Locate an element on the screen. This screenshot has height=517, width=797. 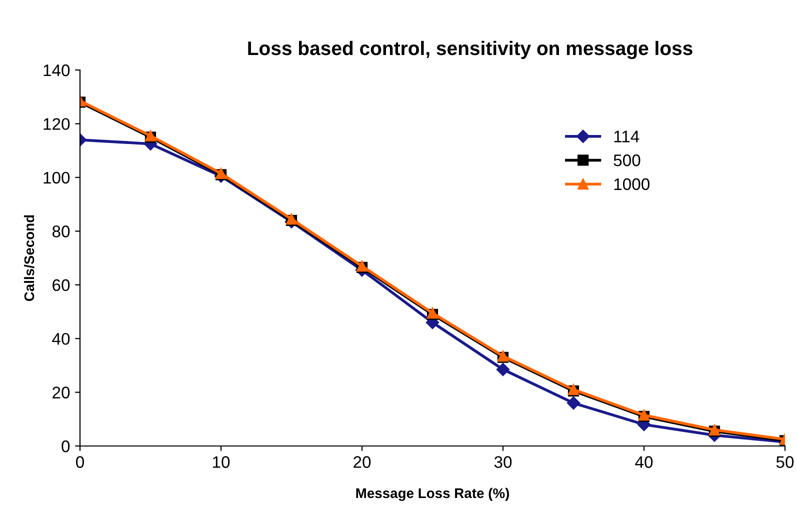
y-axis-title: Calls/Second is located at coordinates (29, 258).